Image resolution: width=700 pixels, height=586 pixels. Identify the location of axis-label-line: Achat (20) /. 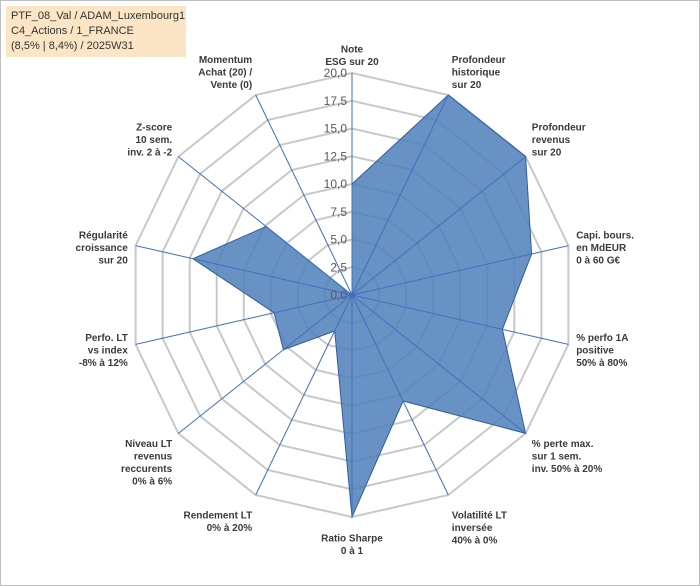
(225, 72).